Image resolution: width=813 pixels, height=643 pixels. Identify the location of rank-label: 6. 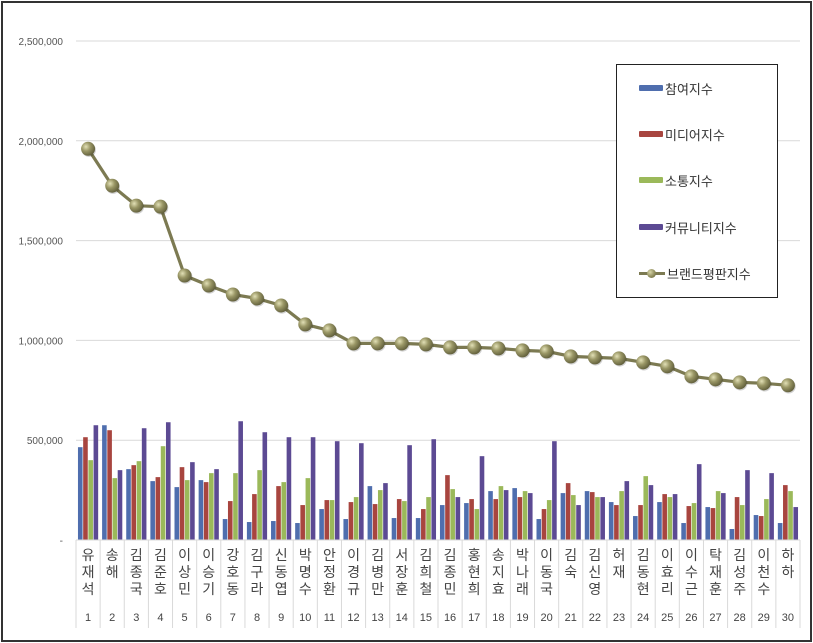
(209, 618).